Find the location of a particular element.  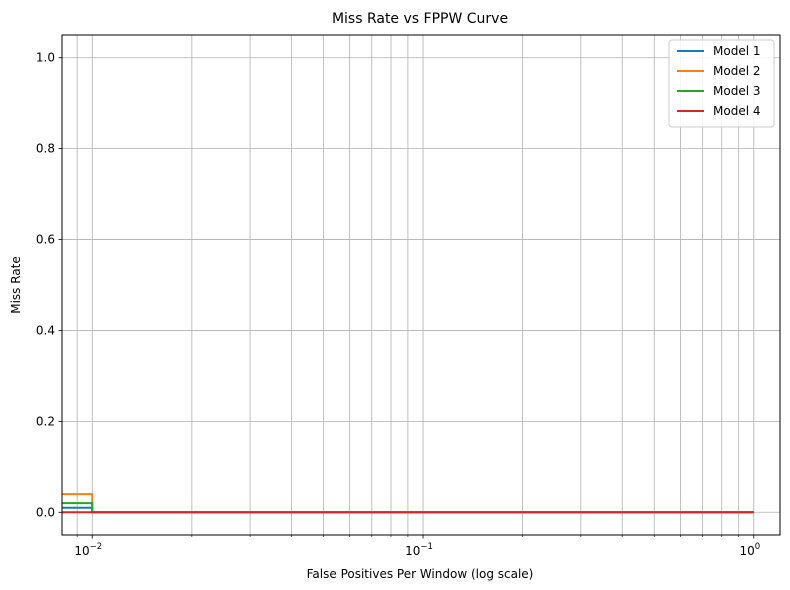

x-tick-label: 10⁰ is located at coordinates (749, 550).